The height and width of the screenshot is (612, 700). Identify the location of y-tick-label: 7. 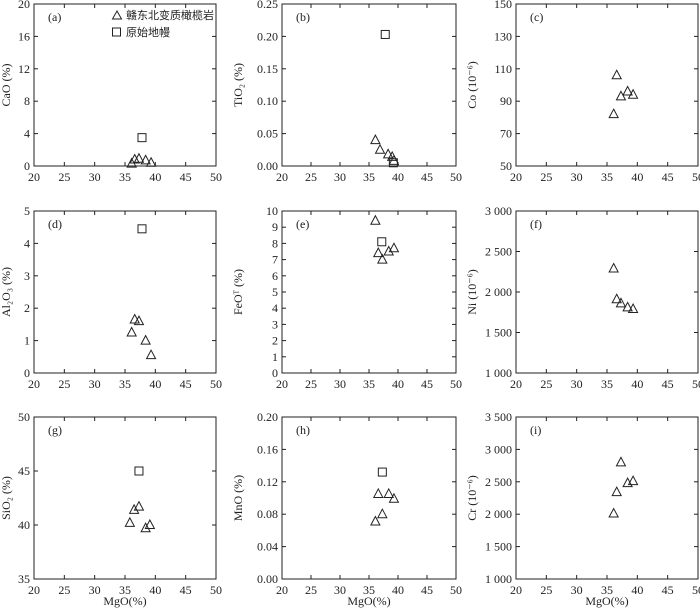
(275, 260).